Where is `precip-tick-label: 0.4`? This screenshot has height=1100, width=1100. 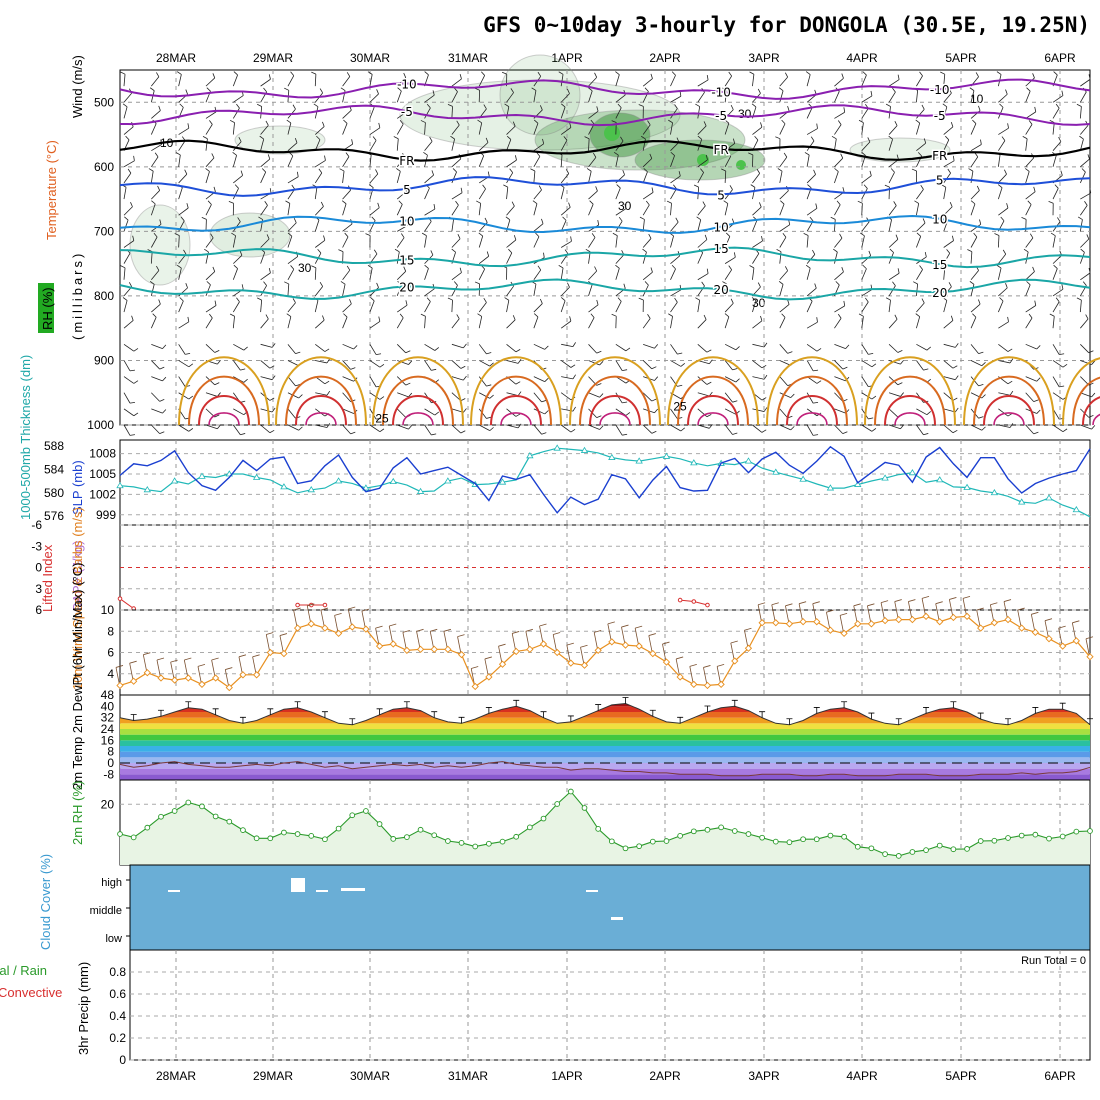
precip-tick-label: 0.4 is located at coordinates (117, 1016).